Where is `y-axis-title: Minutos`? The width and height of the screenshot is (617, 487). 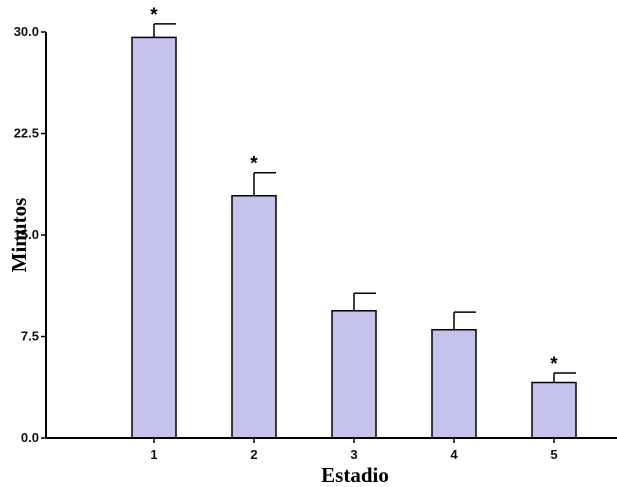
y-axis-title: Minutos is located at coordinates (19, 235).